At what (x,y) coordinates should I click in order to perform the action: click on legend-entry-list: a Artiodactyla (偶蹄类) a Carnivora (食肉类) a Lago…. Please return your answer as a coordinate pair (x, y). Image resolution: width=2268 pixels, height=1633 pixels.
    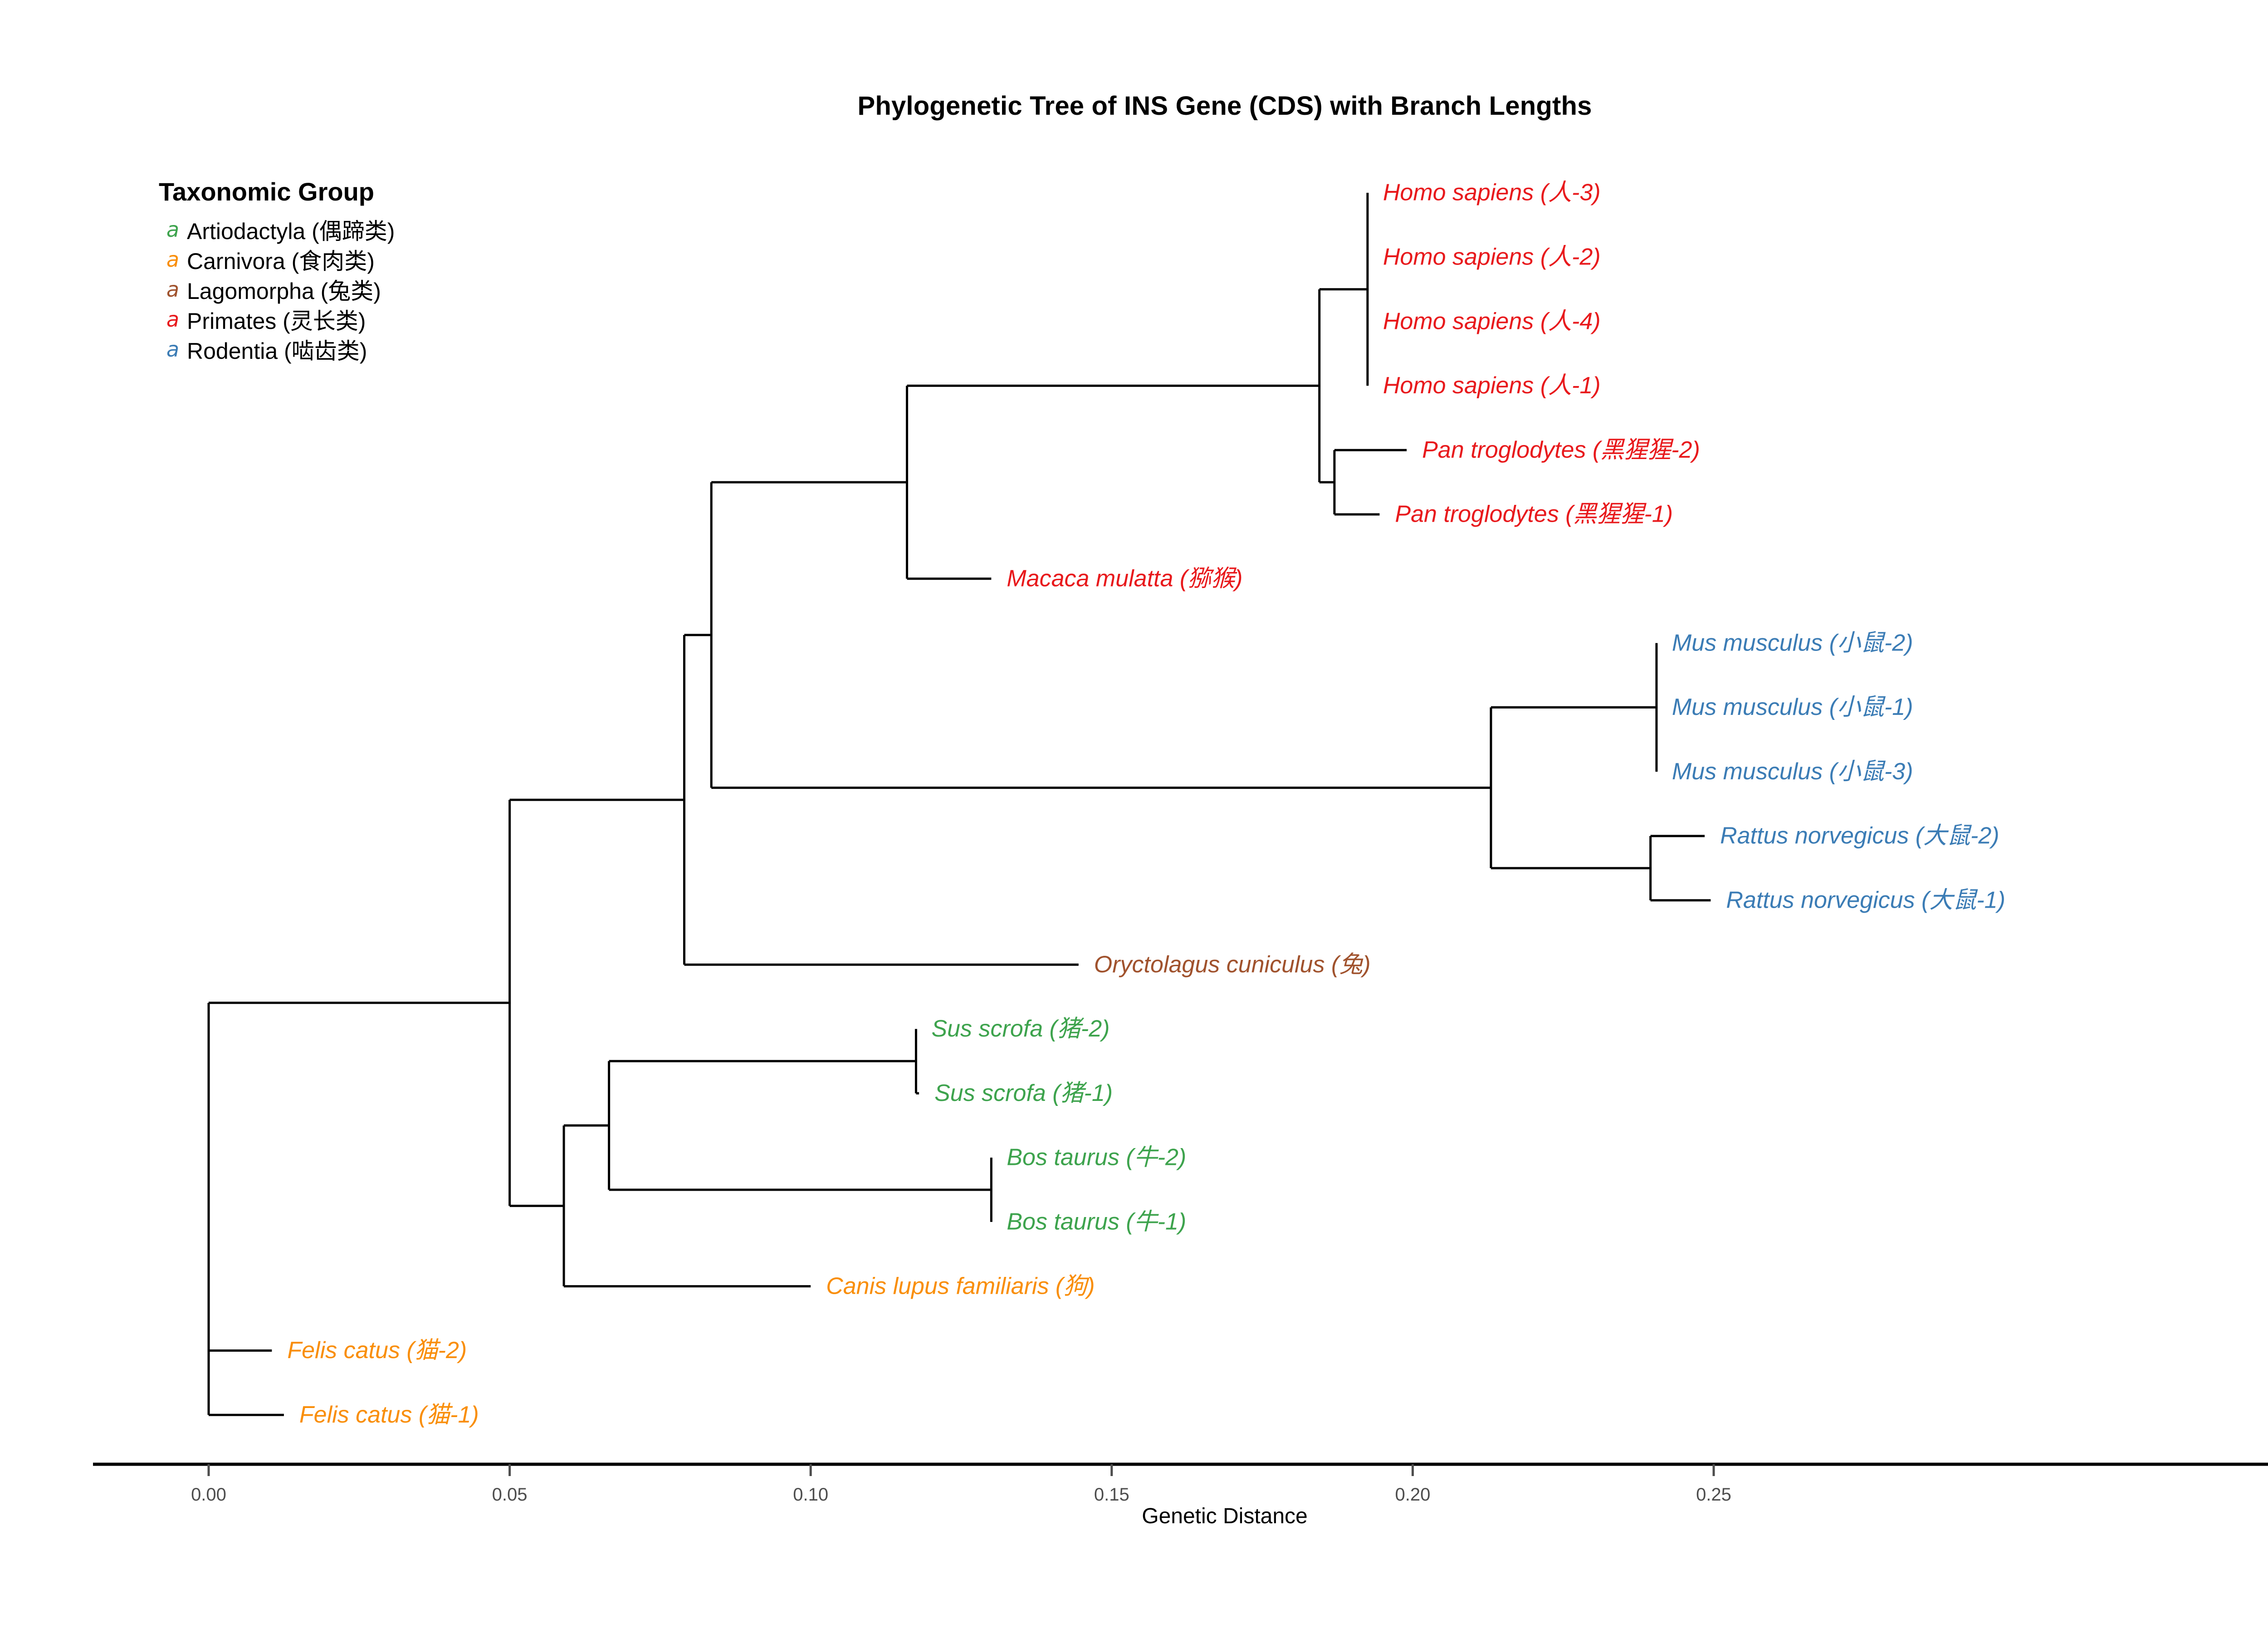
    Looking at the image, I should click on (277, 289).